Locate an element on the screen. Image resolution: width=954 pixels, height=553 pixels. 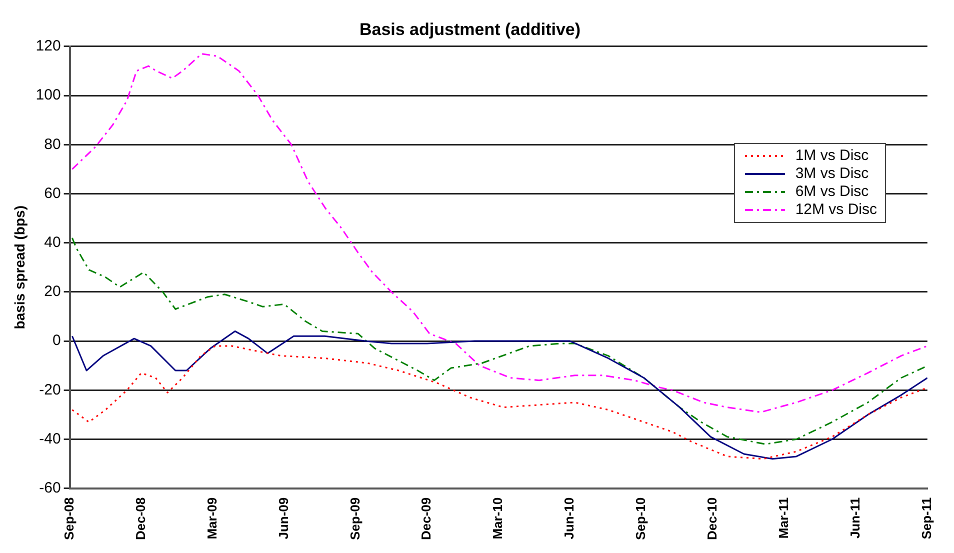
x-tick-label: Jun-09 is located at coordinates (283, 518).